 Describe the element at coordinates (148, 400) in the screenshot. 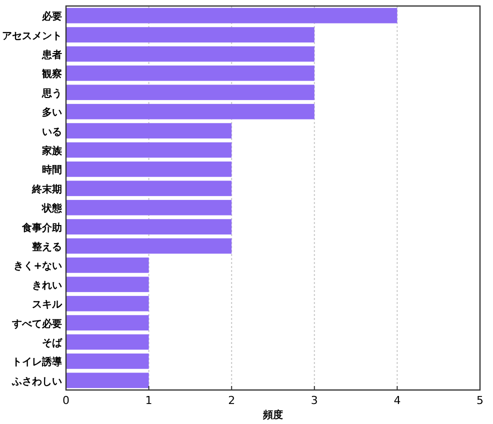

I see `x-tick-label: 1` at that location.